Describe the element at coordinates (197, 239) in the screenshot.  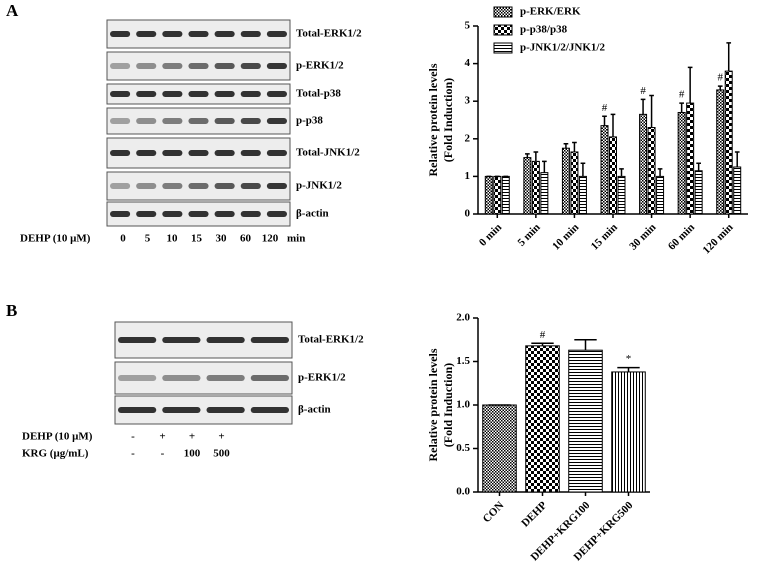
I see `lane-label: 15` at that location.